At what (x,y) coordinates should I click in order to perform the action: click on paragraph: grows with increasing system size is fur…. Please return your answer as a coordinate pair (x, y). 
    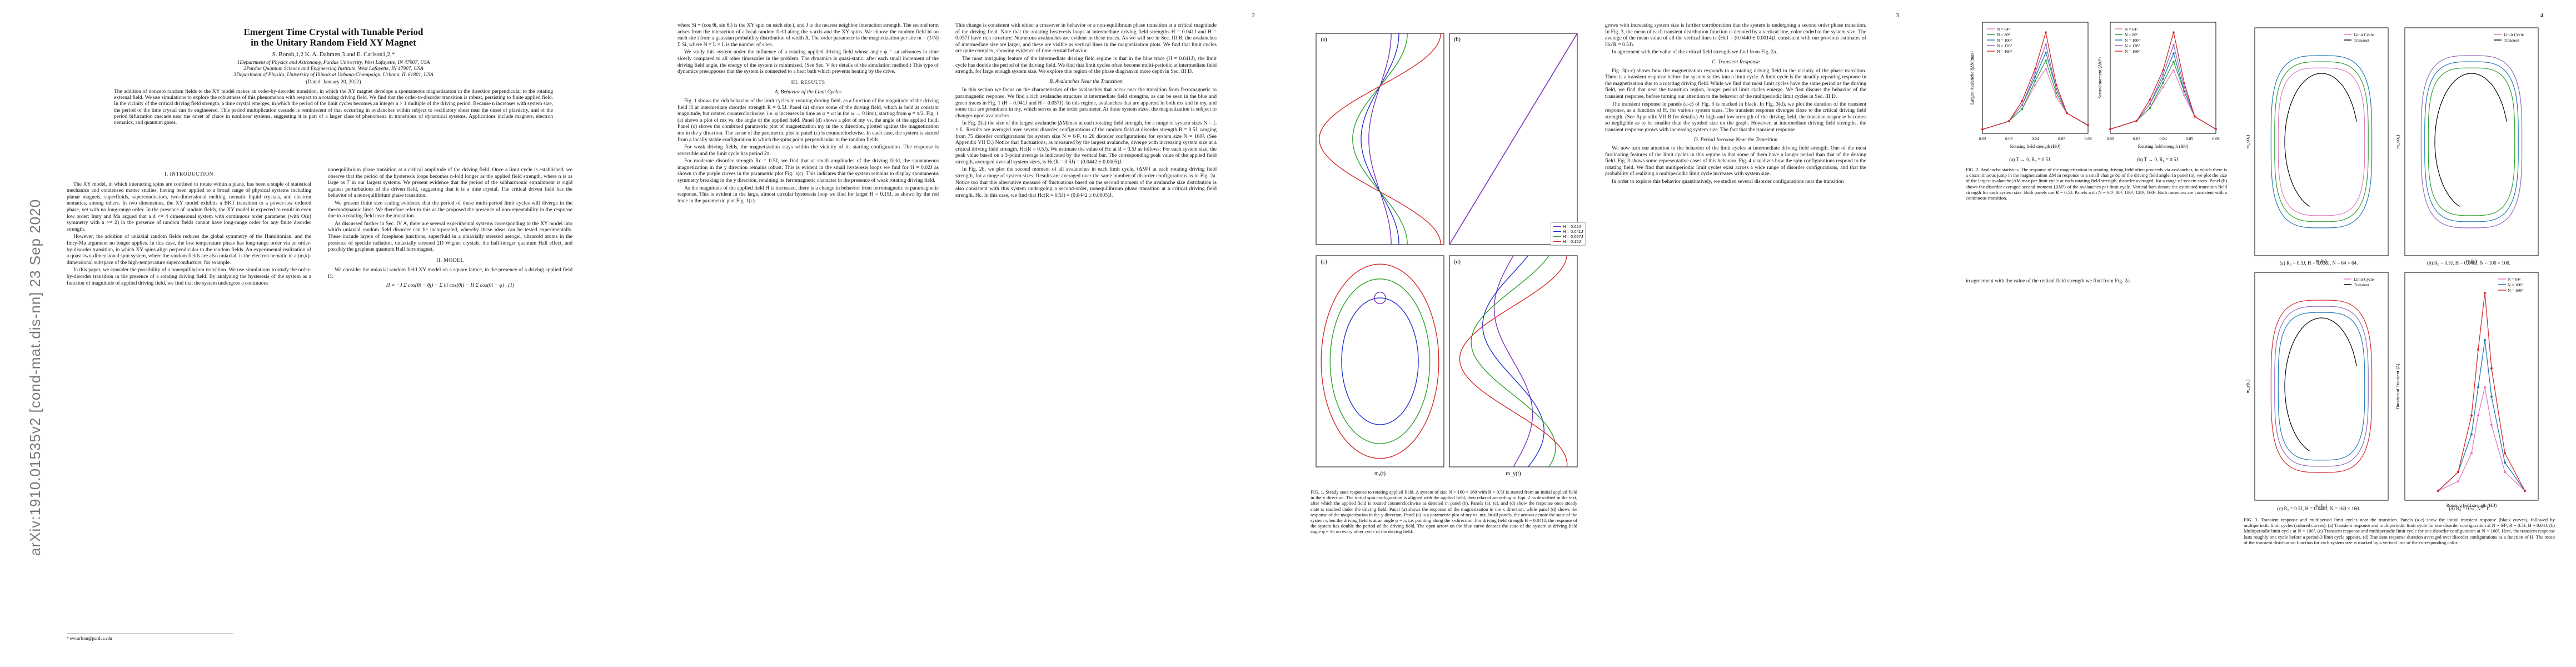
    Looking at the image, I should click on (1735, 35).